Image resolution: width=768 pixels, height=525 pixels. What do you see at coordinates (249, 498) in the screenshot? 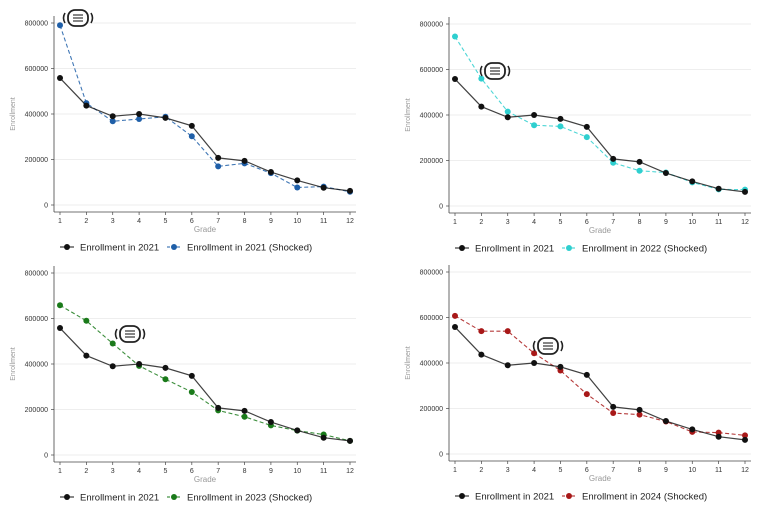
I see `legend-label: Enrollment in 2023 (Shocked)` at bounding box center [249, 498].